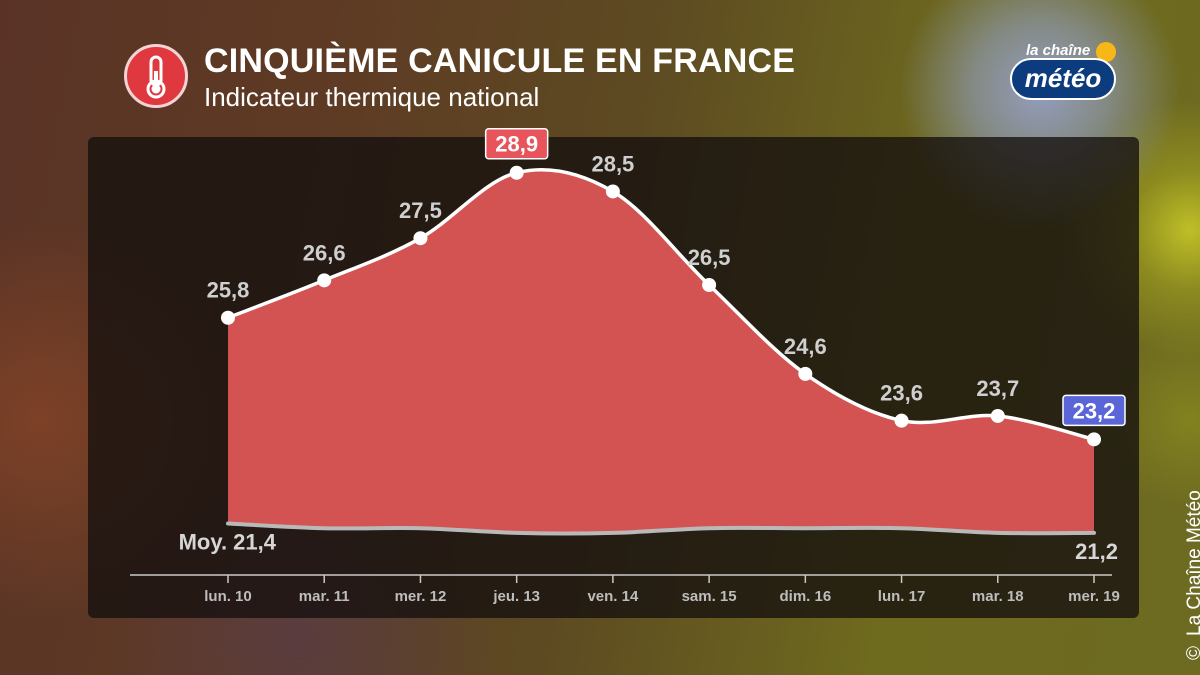  What do you see at coordinates (998, 596) in the screenshot?
I see `x-tick-label: mar. 18` at bounding box center [998, 596].